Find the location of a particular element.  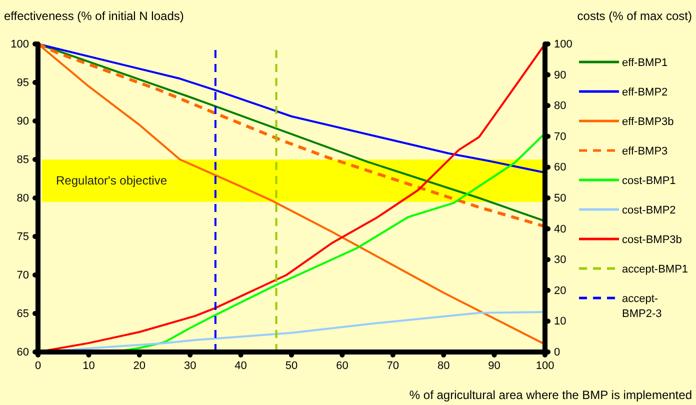

y2-tick-label: 40 is located at coordinates (560, 229).